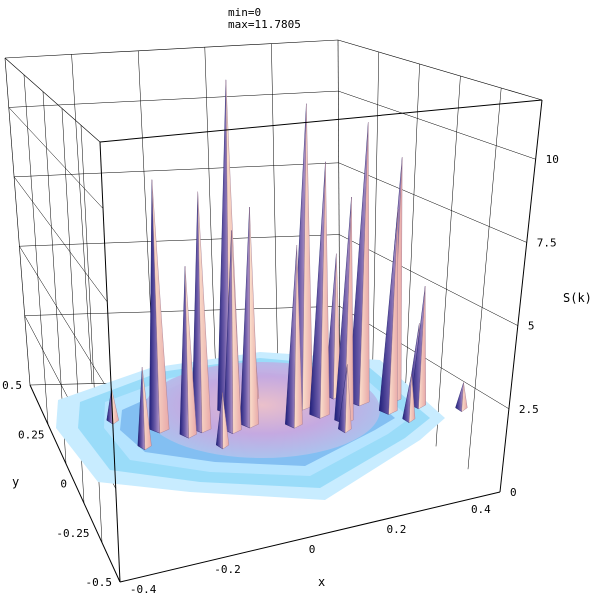 The image size is (600, 600). What do you see at coordinates (321, 582) in the screenshot?
I see `x-axis-label: x` at bounding box center [321, 582].